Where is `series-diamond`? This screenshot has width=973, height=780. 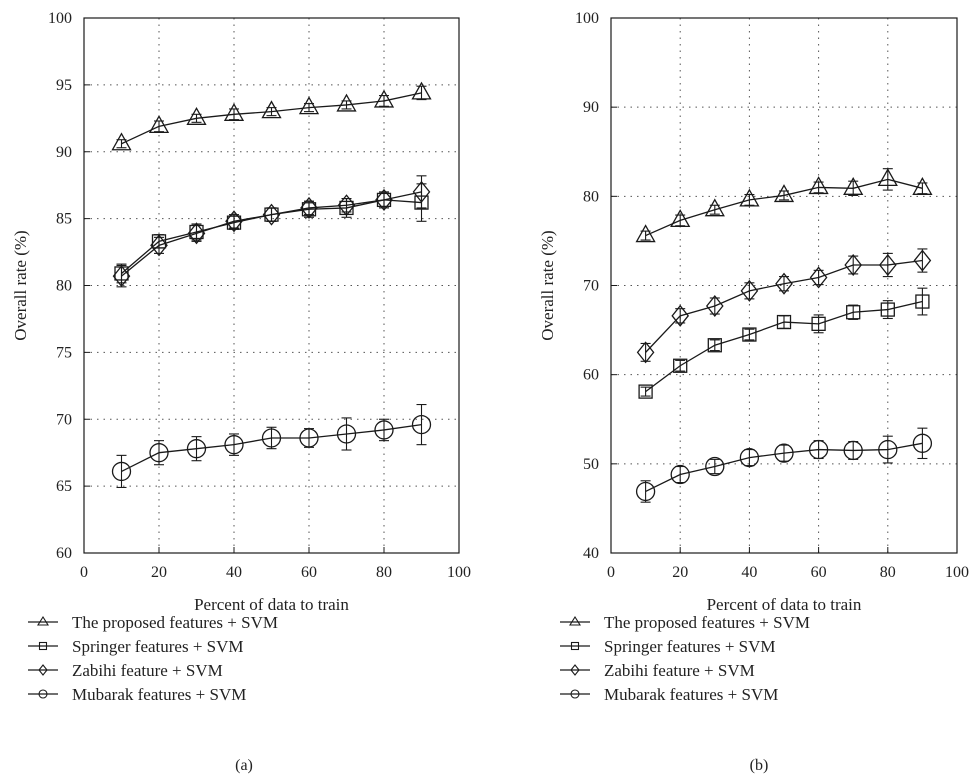
series-diamond is located at coordinates (784, 306).